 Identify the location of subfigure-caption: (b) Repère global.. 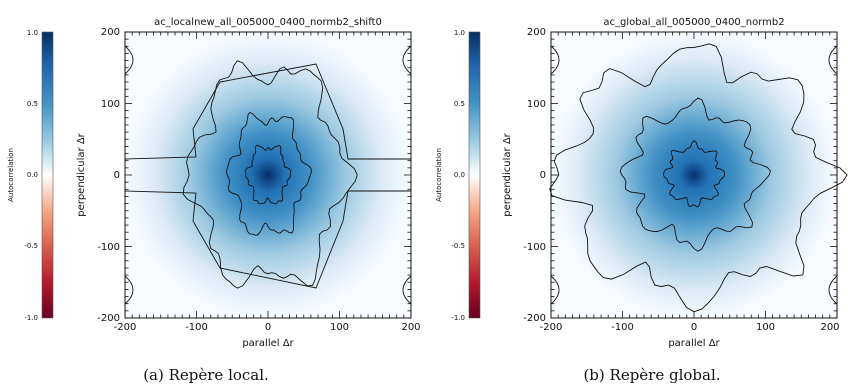
(651, 375).